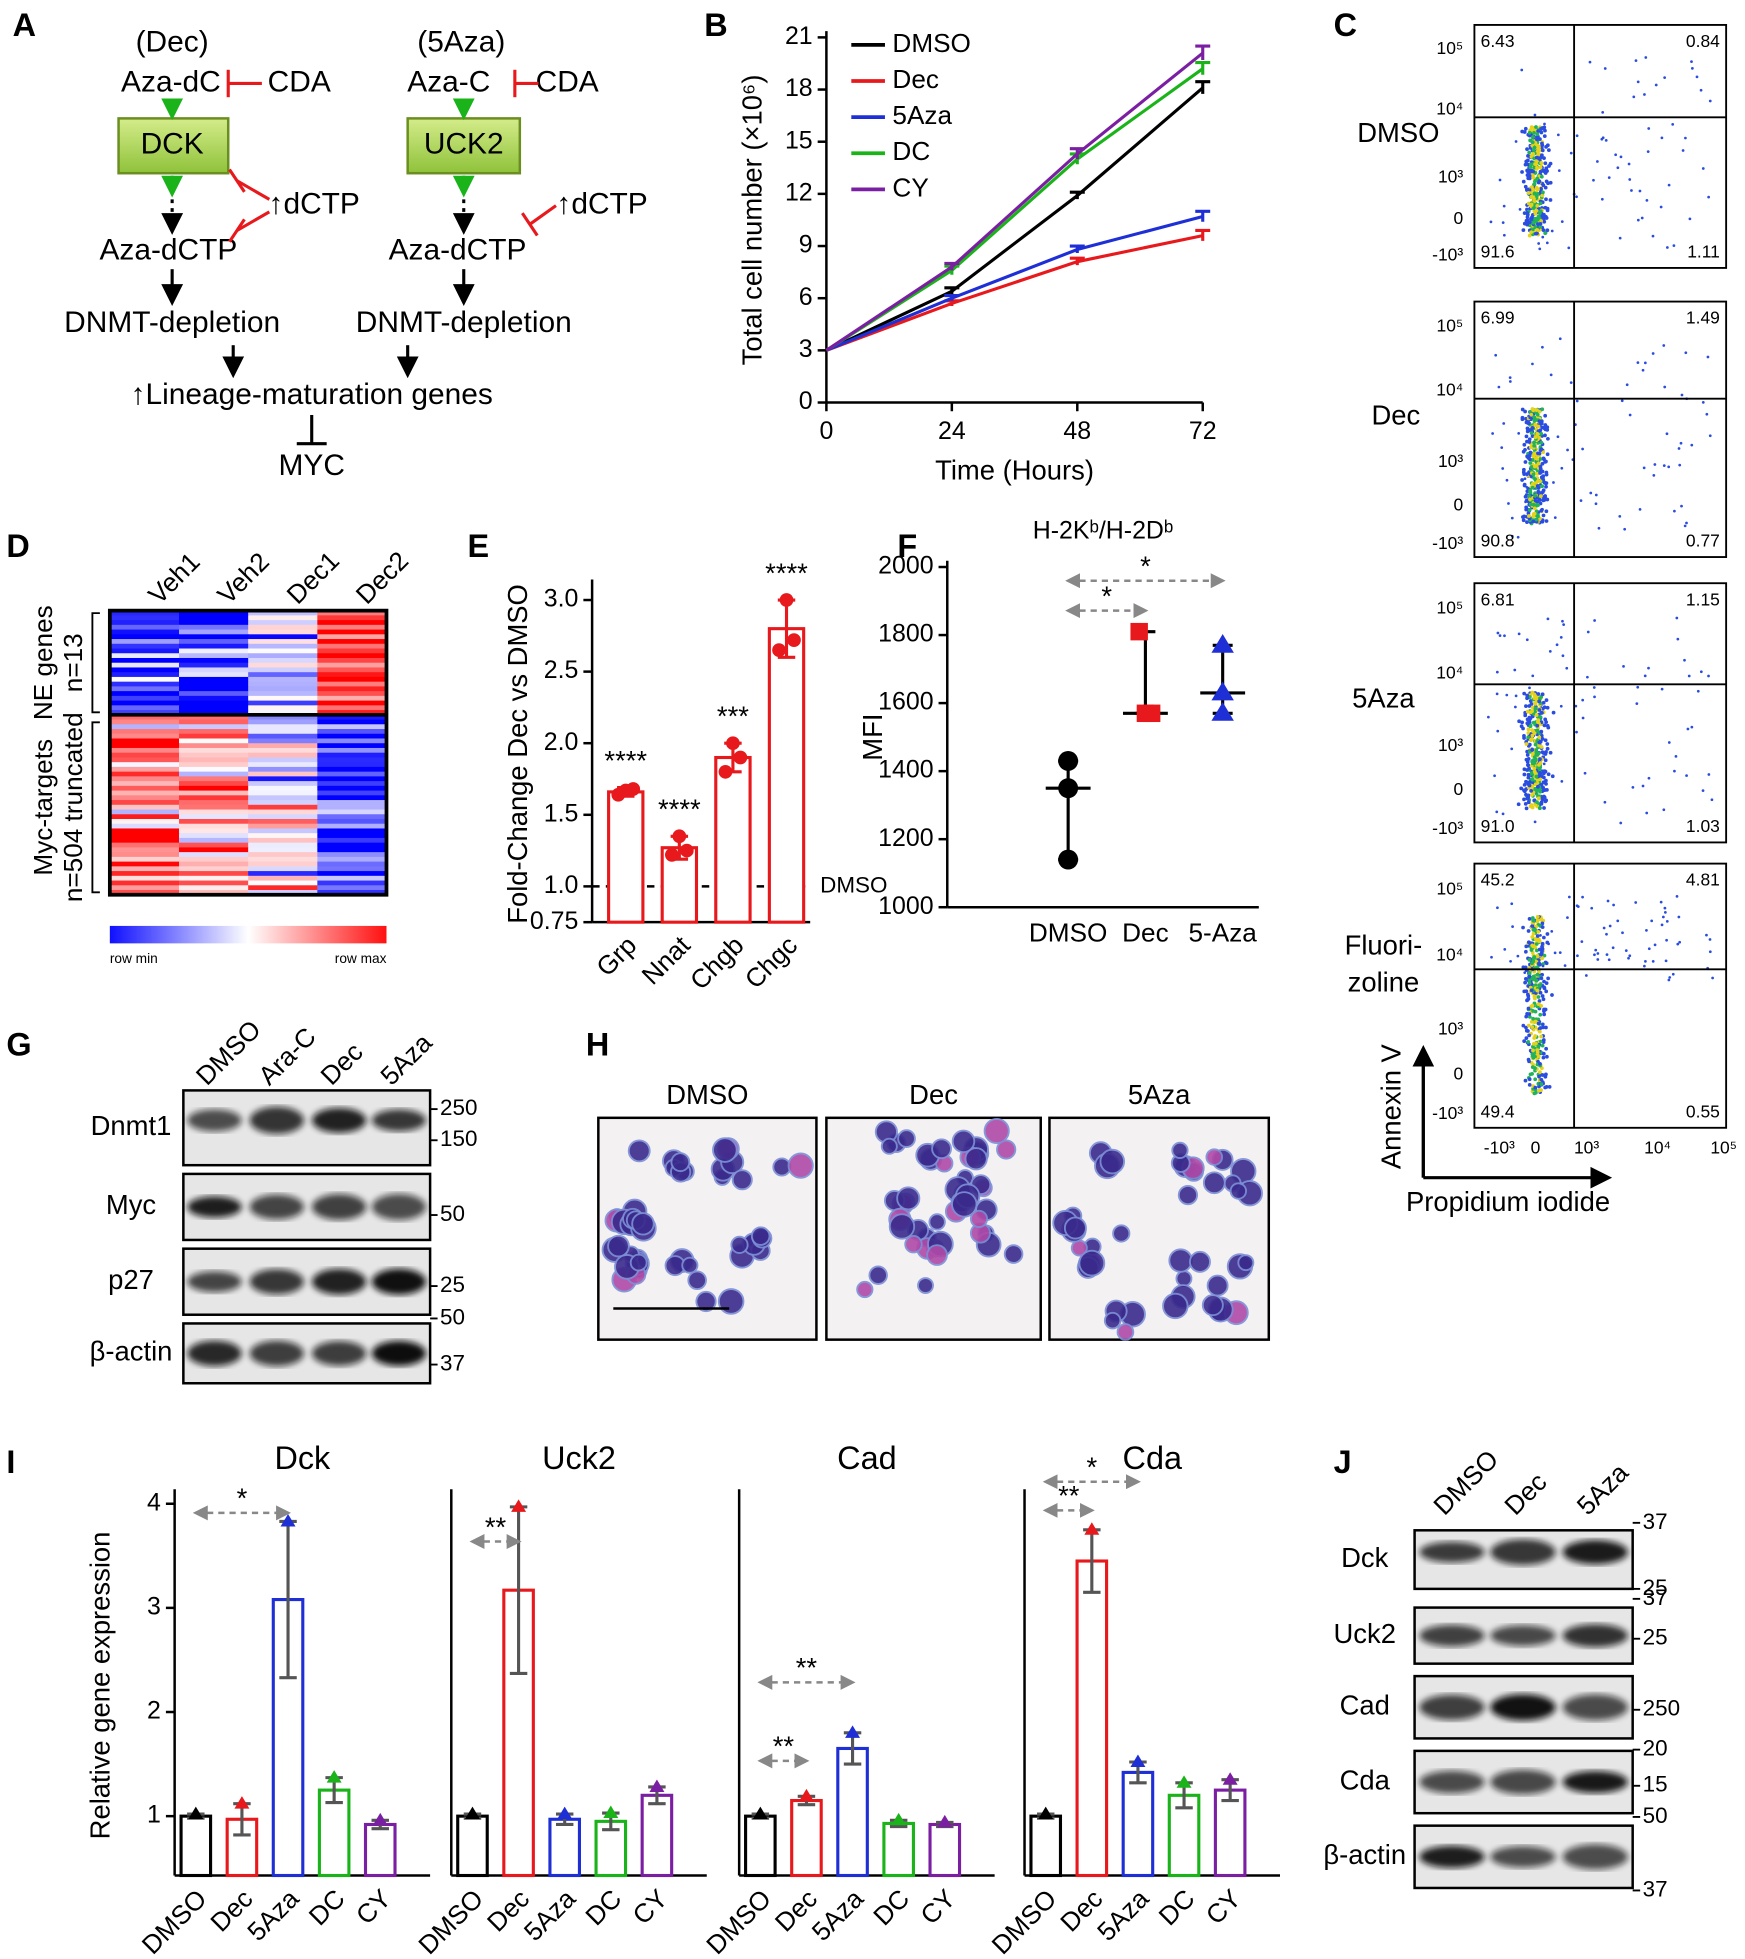  I want to click on image-title: Dec, so click(933, 1094).